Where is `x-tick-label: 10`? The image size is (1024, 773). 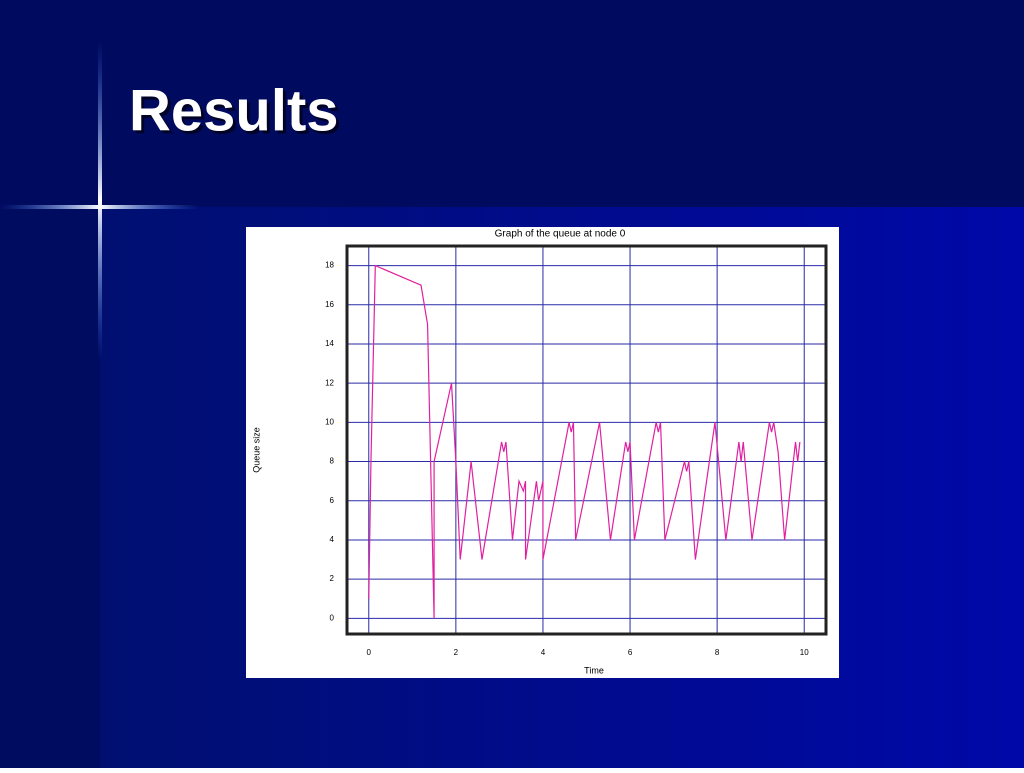
x-tick-label: 10 is located at coordinates (804, 652).